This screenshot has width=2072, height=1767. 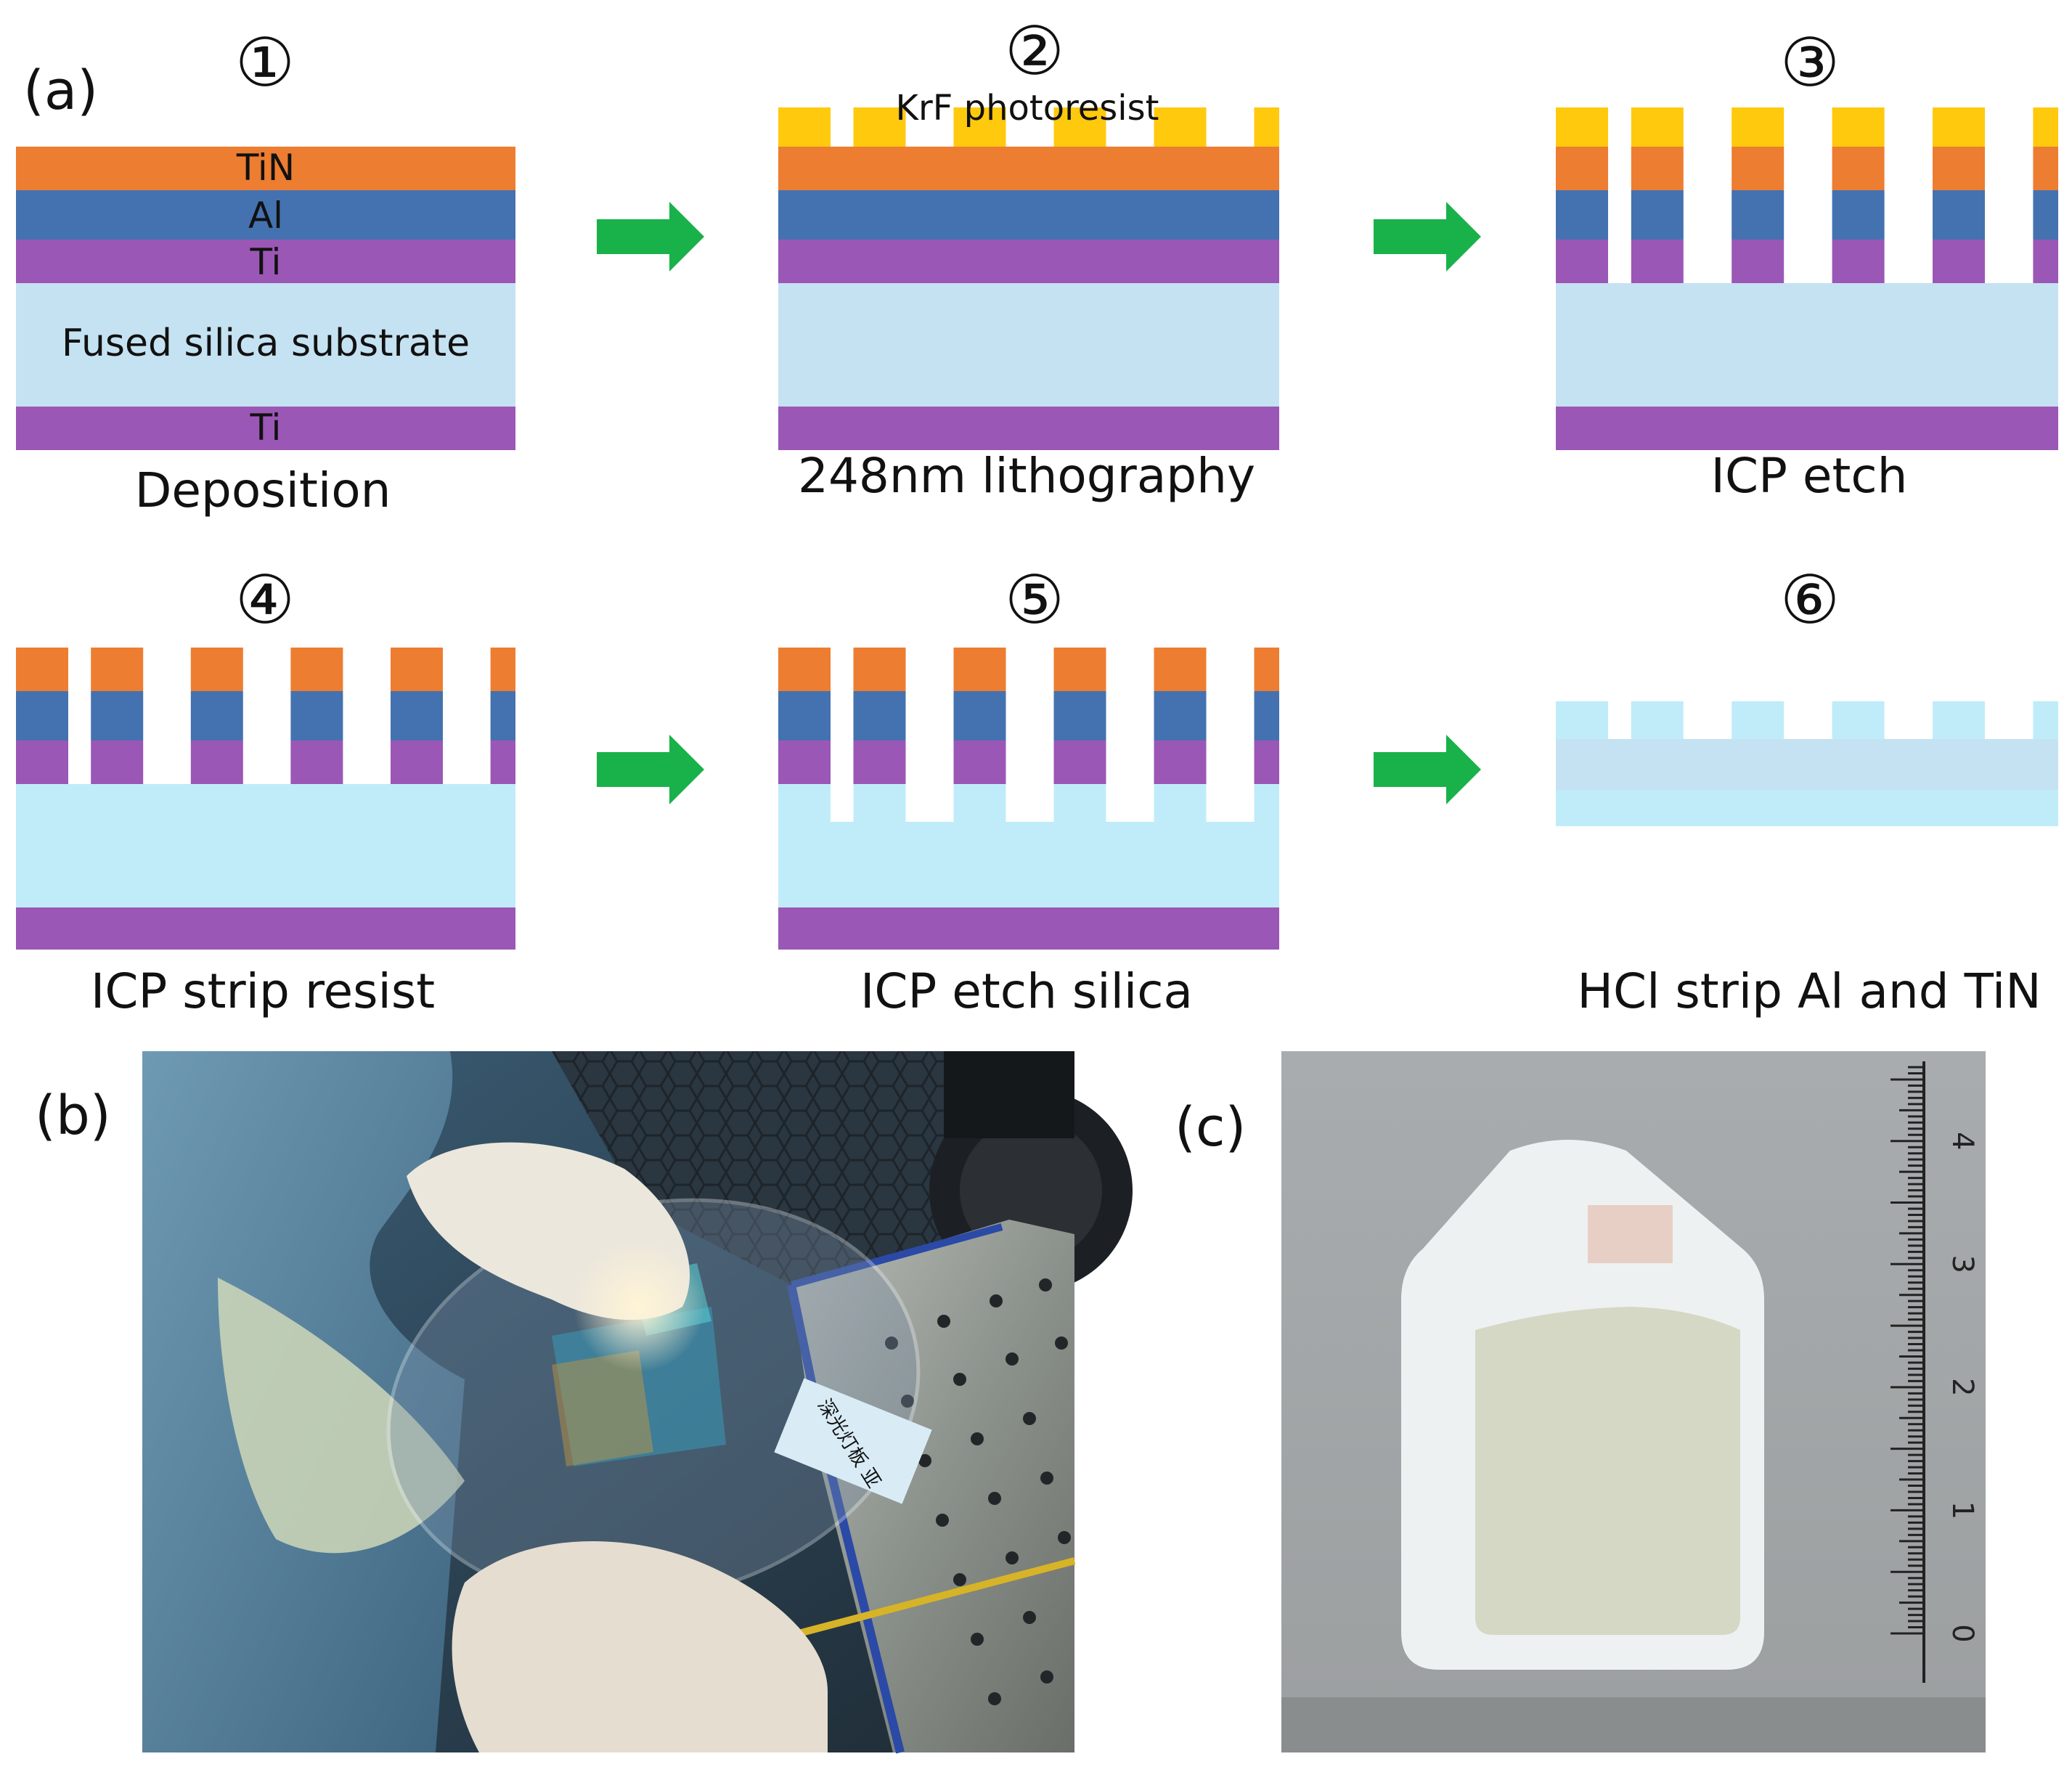 I want to click on photoresist-pattern, so click(x=1028, y=127).